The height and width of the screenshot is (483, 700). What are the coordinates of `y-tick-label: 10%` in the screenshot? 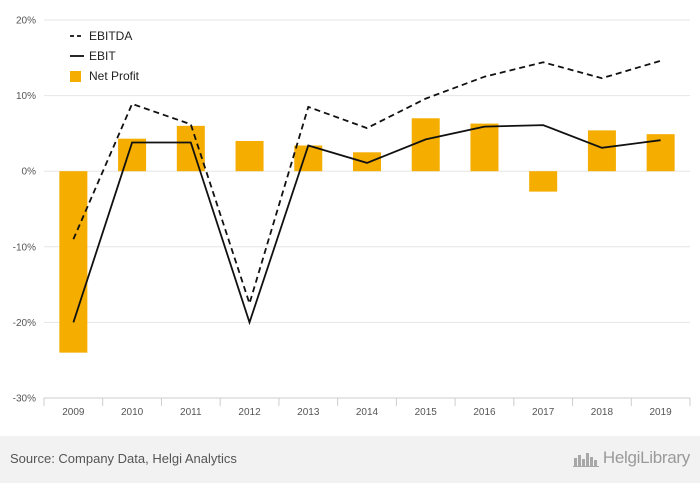 It's located at (26, 96).